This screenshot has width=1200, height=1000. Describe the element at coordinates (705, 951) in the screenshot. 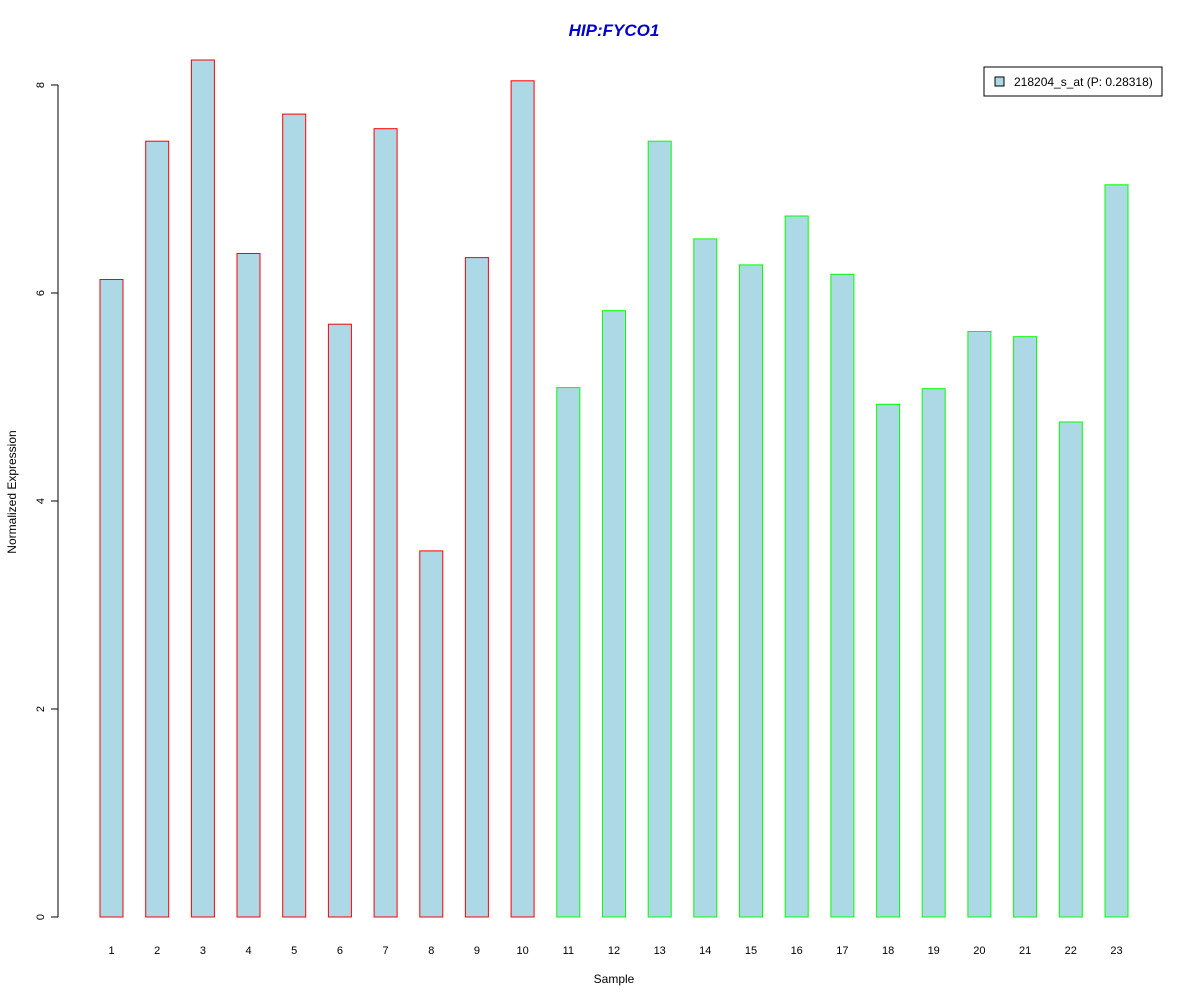

I see `x-tick-label: 14` at that location.